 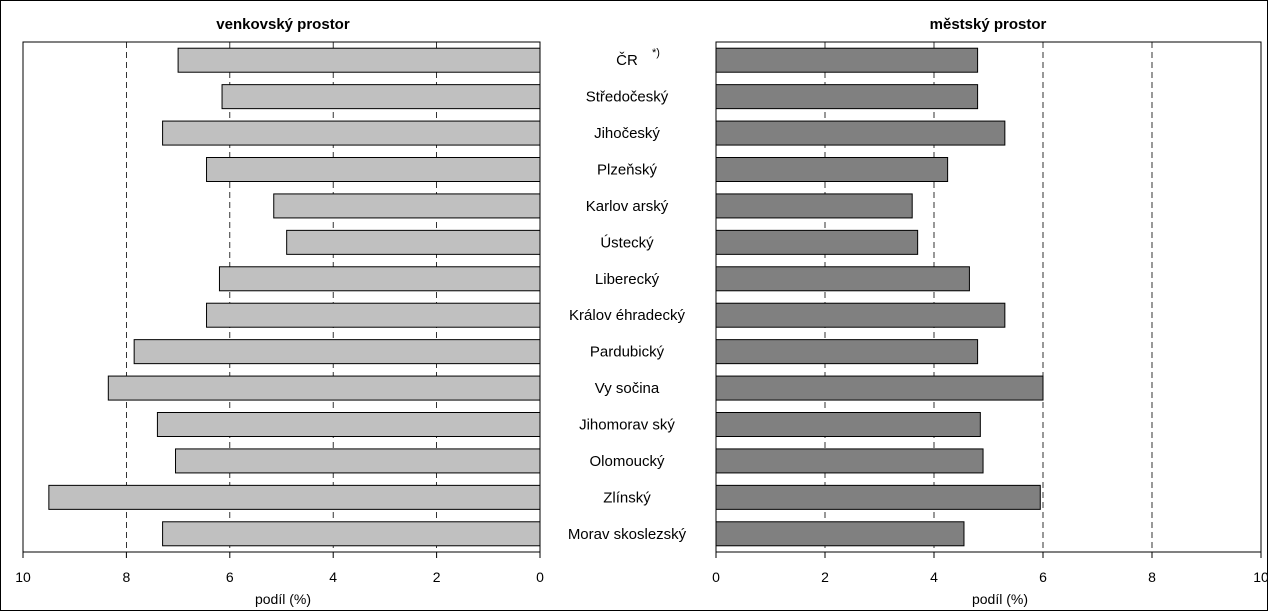 I want to click on right-tick-label: 2, so click(x=825, y=577).